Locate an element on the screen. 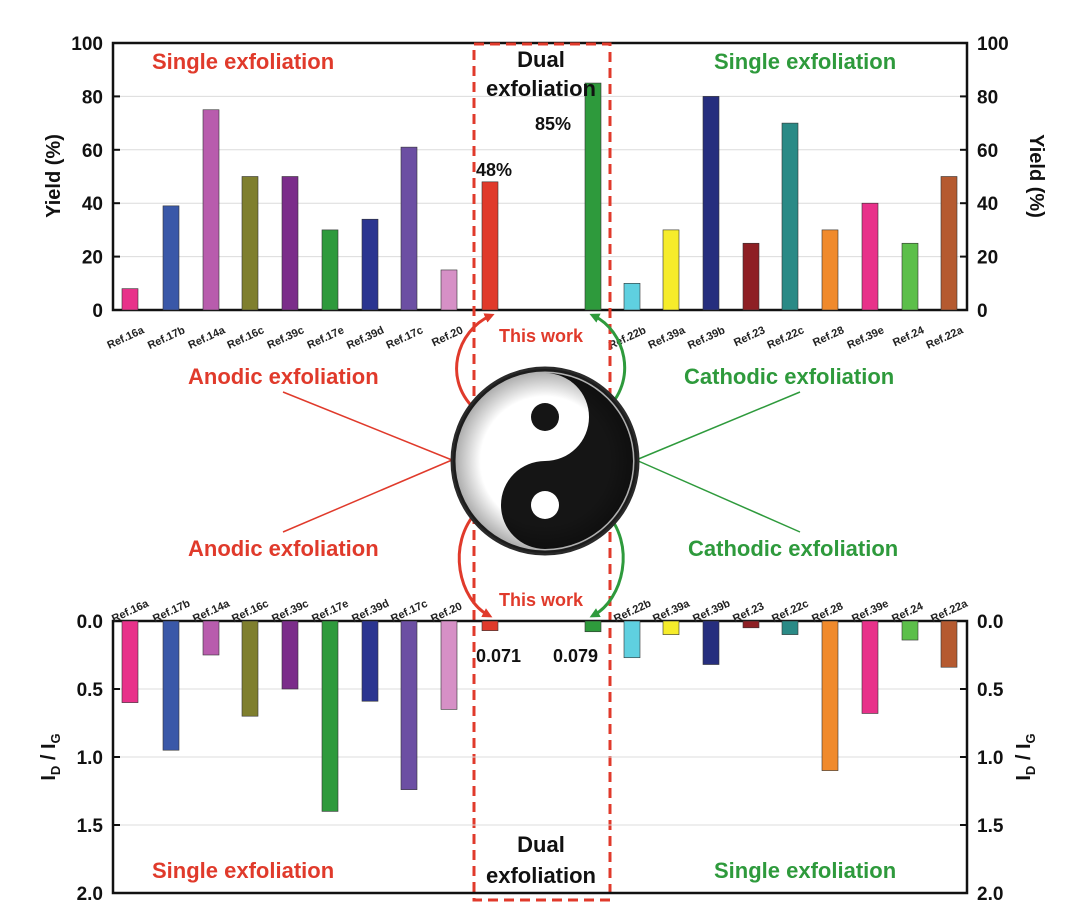 The image size is (1080, 921). red-arrow-down is located at coordinates (475, 563).